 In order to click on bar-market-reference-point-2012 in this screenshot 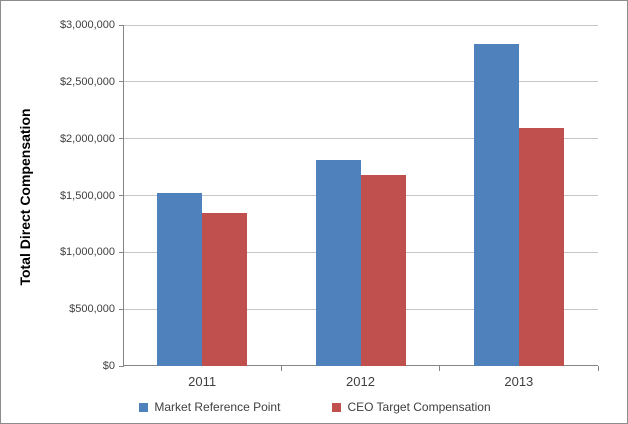, I will do `click(338, 263)`.